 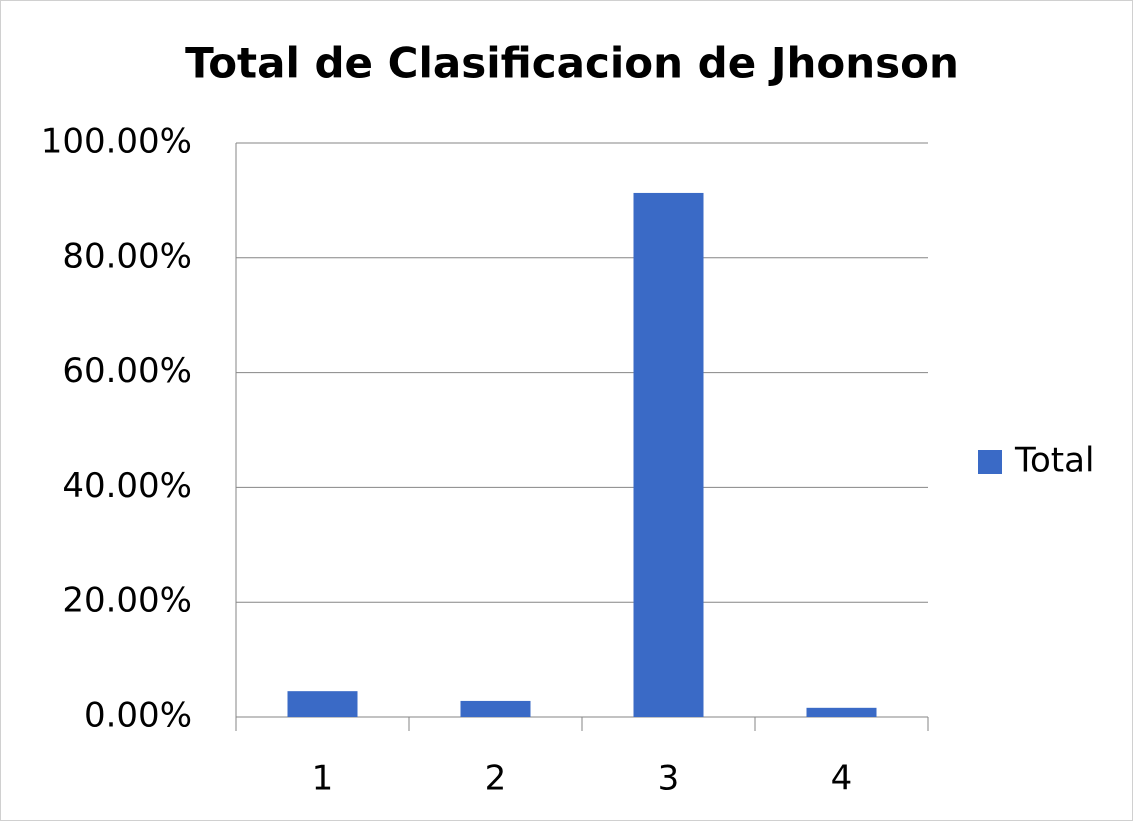 What do you see at coordinates (138, 716) in the screenshot?
I see `y-tick-label: 0.00%` at bounding box center [138, 716].